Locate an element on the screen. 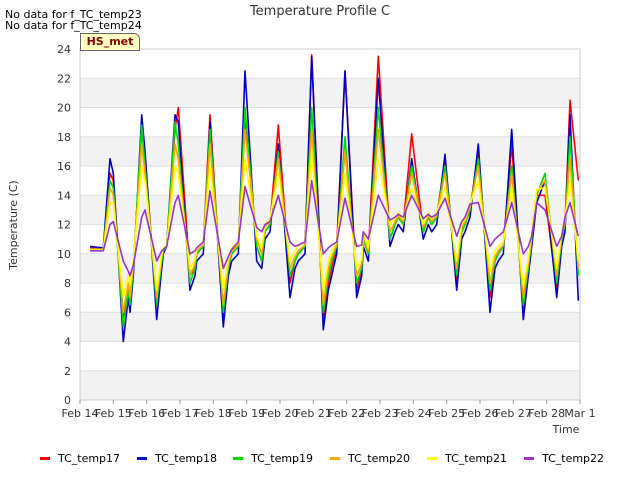  x-tick-label: Feb 28 is located at coordinates (546, 413).